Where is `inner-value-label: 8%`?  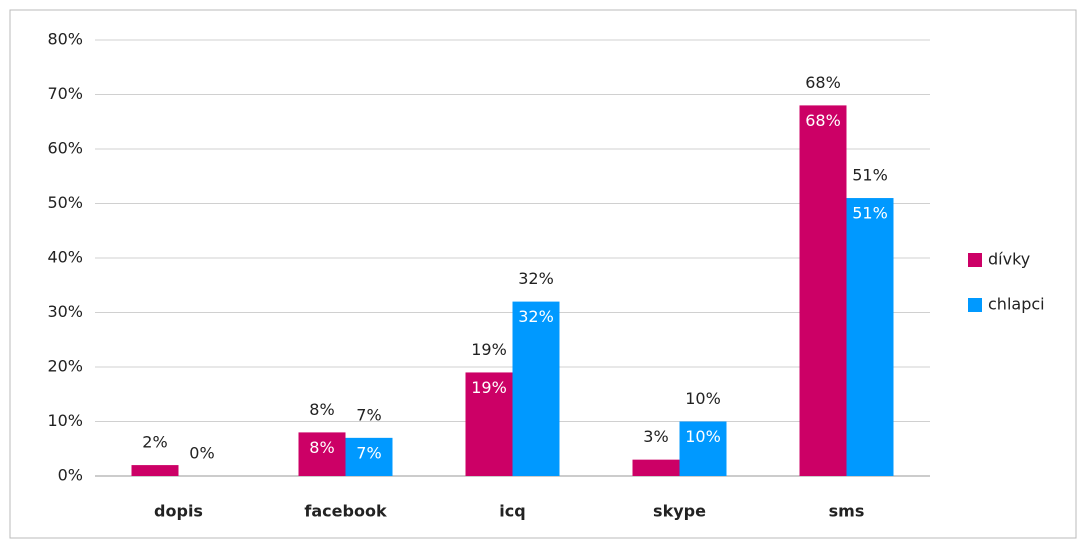 inner-value-label: 8% is located at coordinates (321, 447).